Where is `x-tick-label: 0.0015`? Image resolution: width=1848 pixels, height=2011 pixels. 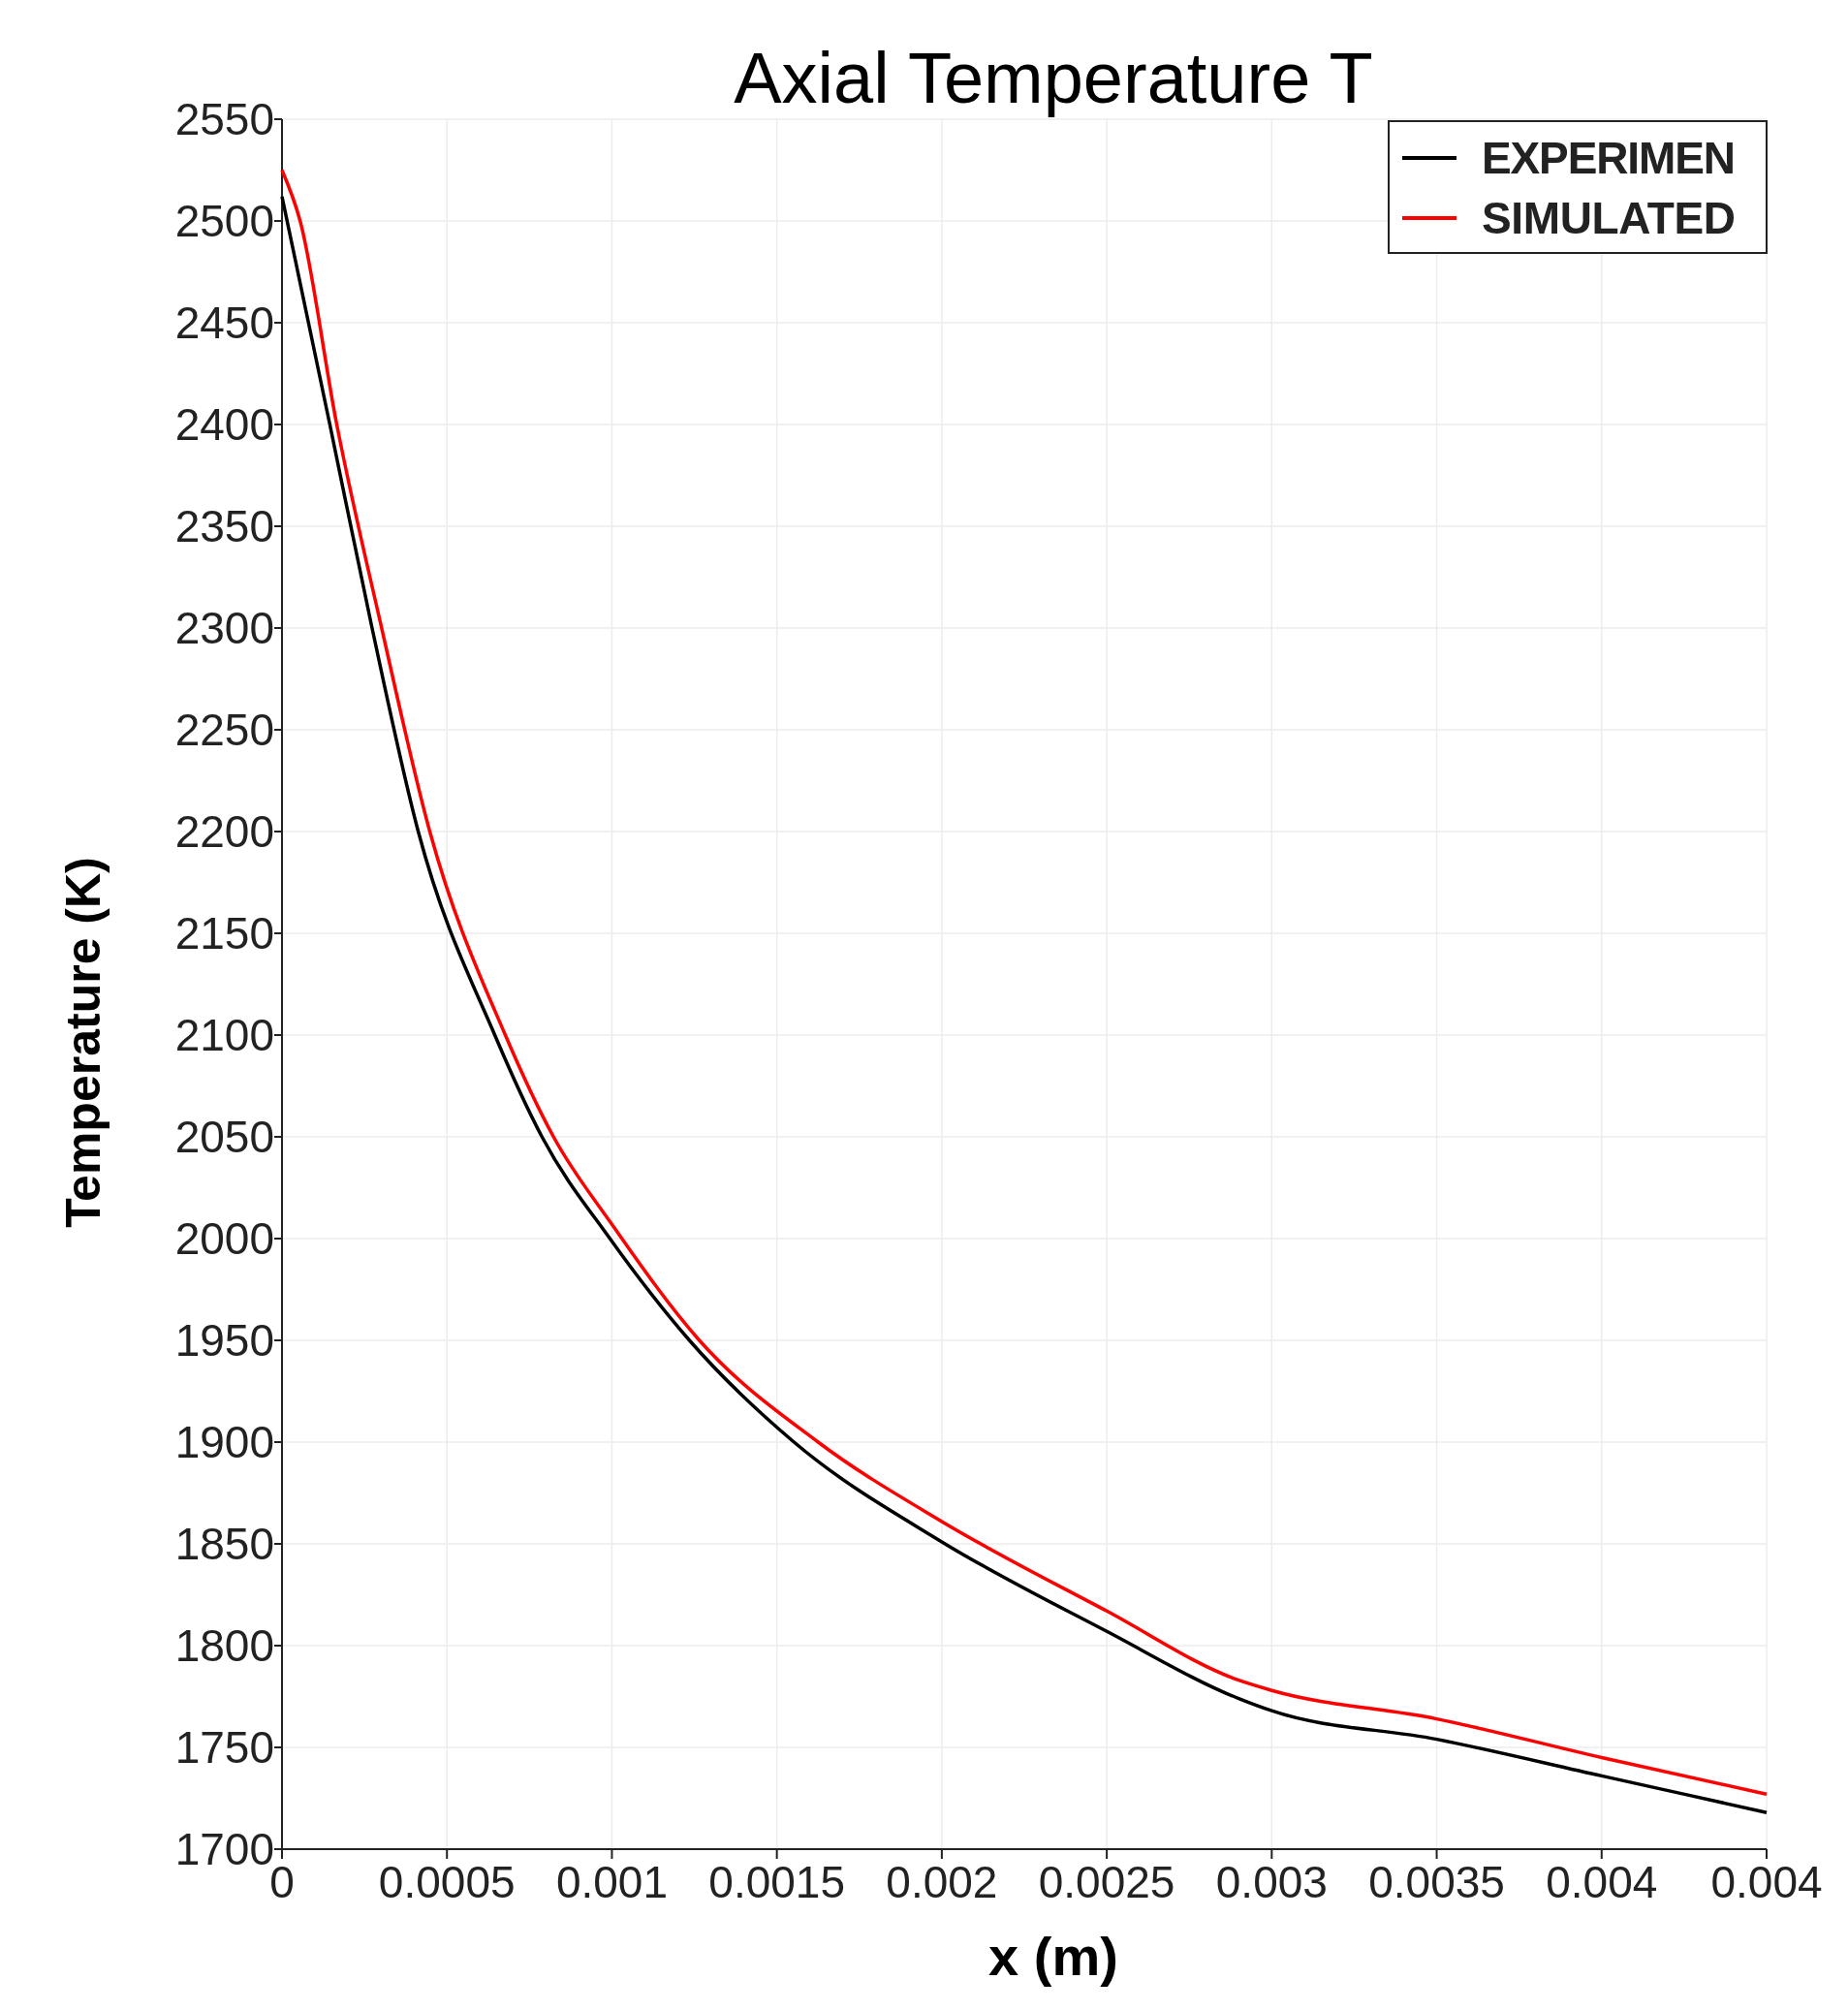
x-tick-label: 0.0015 is located at coordinates (777, 1882).